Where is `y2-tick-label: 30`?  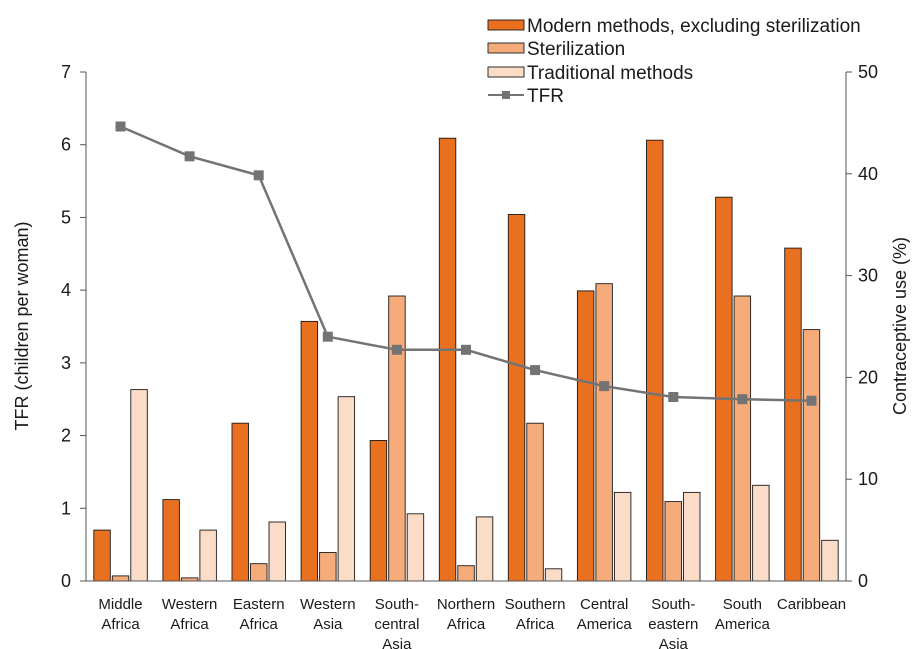
y2-tick-label: 30 is located at coordinates (868, 276).